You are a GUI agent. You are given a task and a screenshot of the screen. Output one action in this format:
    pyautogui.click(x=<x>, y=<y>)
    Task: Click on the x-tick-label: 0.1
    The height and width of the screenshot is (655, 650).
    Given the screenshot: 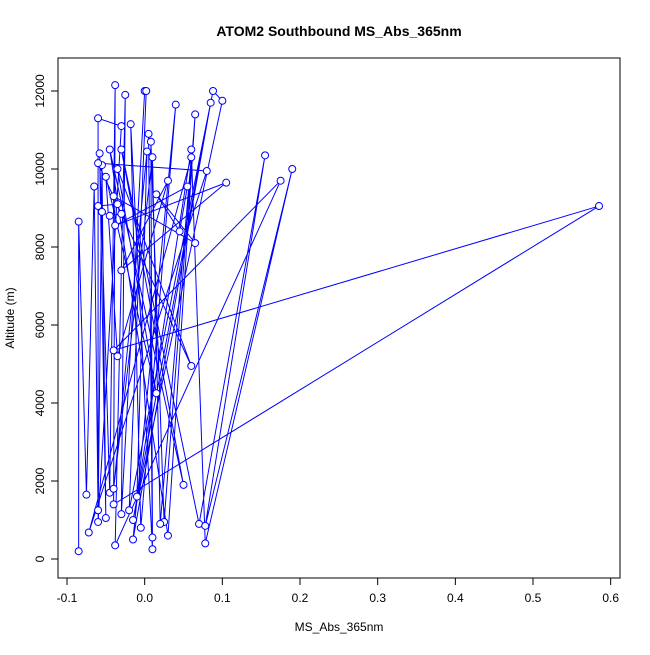 What is the action you would take?
    pyautogui.click(x=222, y=598)
    